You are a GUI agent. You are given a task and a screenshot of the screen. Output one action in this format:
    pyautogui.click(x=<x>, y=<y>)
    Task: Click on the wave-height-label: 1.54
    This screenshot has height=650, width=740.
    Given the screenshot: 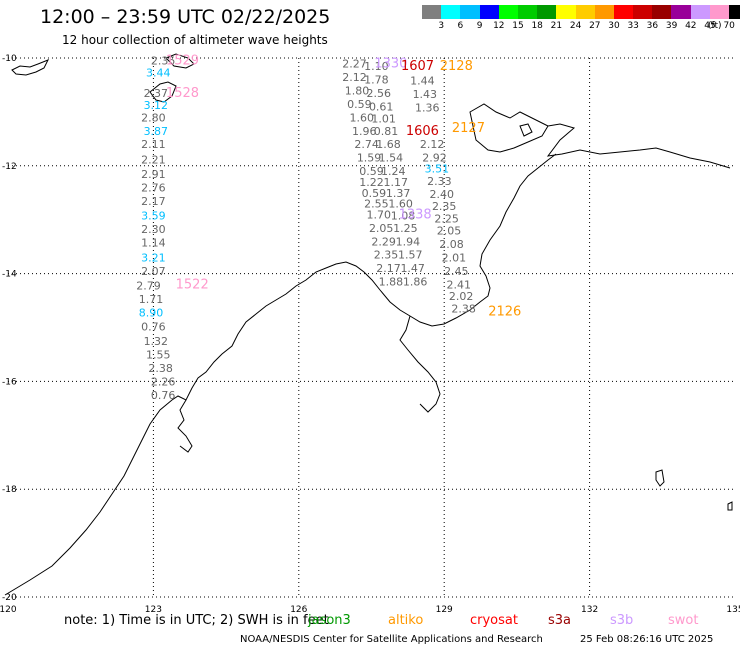 What is the action you would take?
    pyautogui.click(x=391, y=158)
    